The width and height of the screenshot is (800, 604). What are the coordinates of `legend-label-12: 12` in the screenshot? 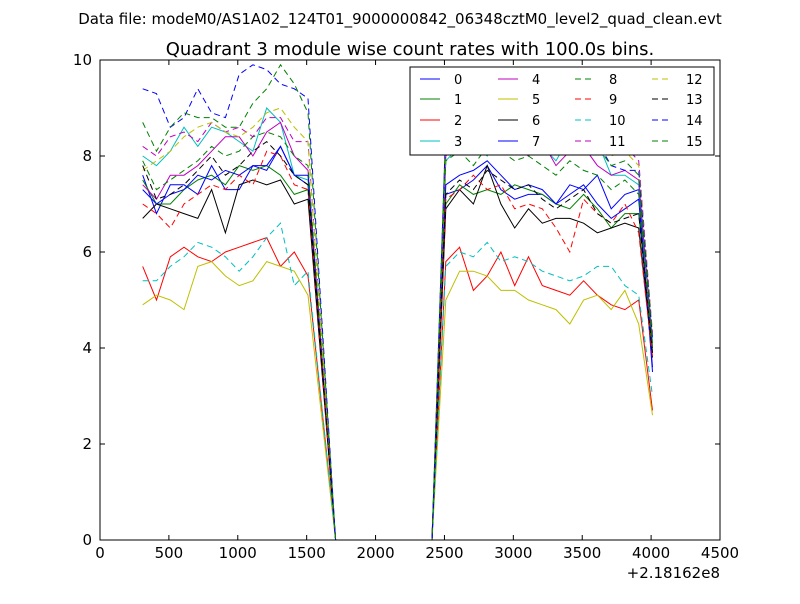 It's located at (694, 80).